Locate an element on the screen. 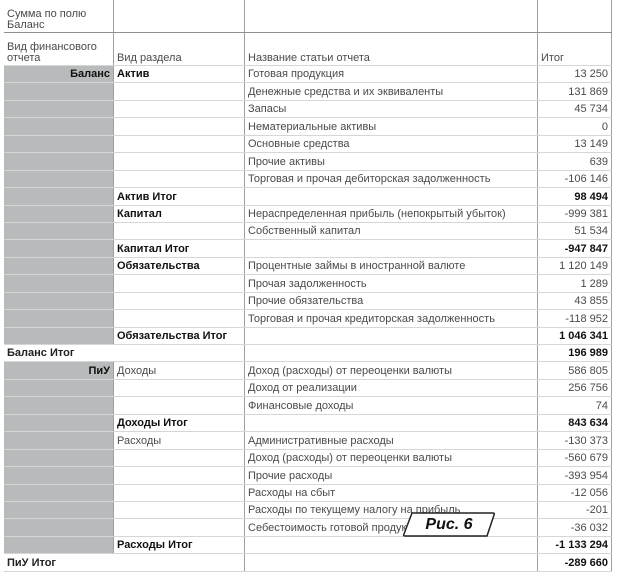 This screenshot has height=579, width=618. item-name-cell: Основные средства is located at coordinates (391, 144).